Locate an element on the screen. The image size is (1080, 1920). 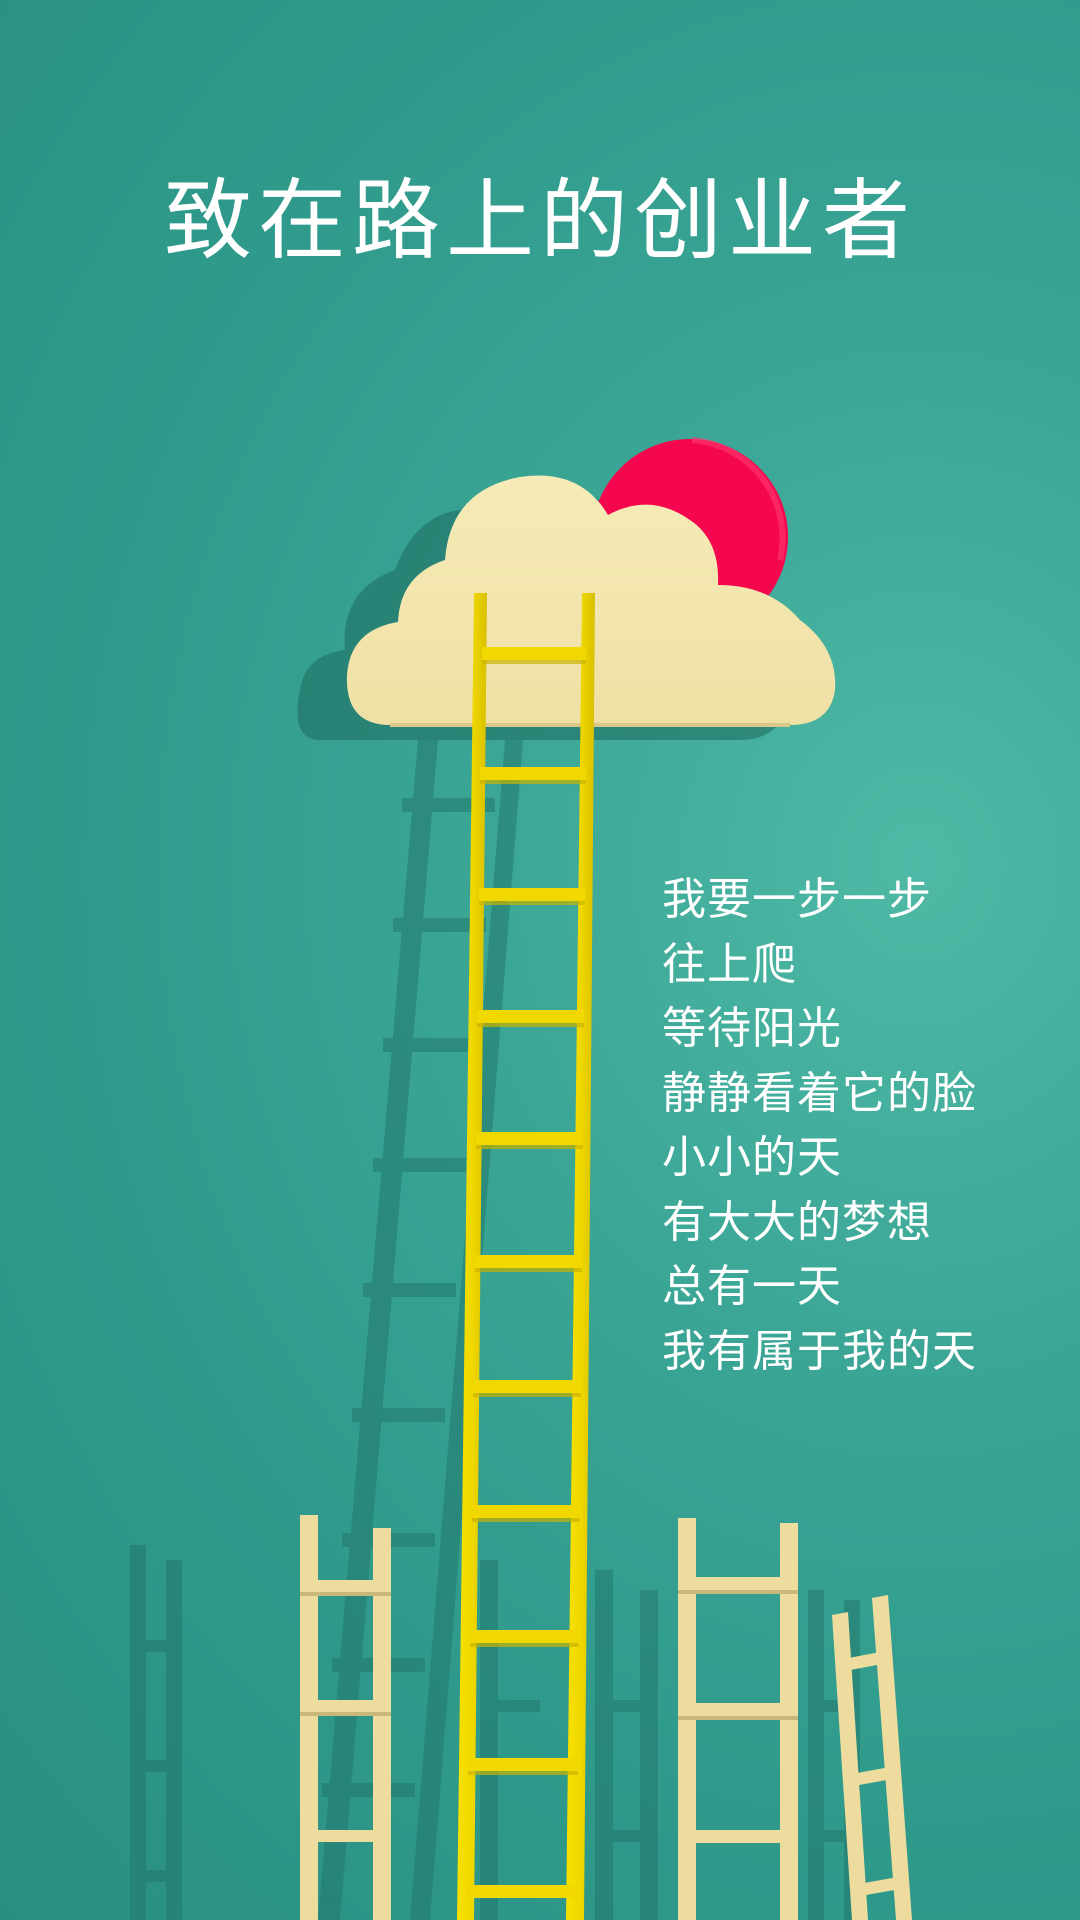
yellow-ladder is located at coordinates (526, 1256).